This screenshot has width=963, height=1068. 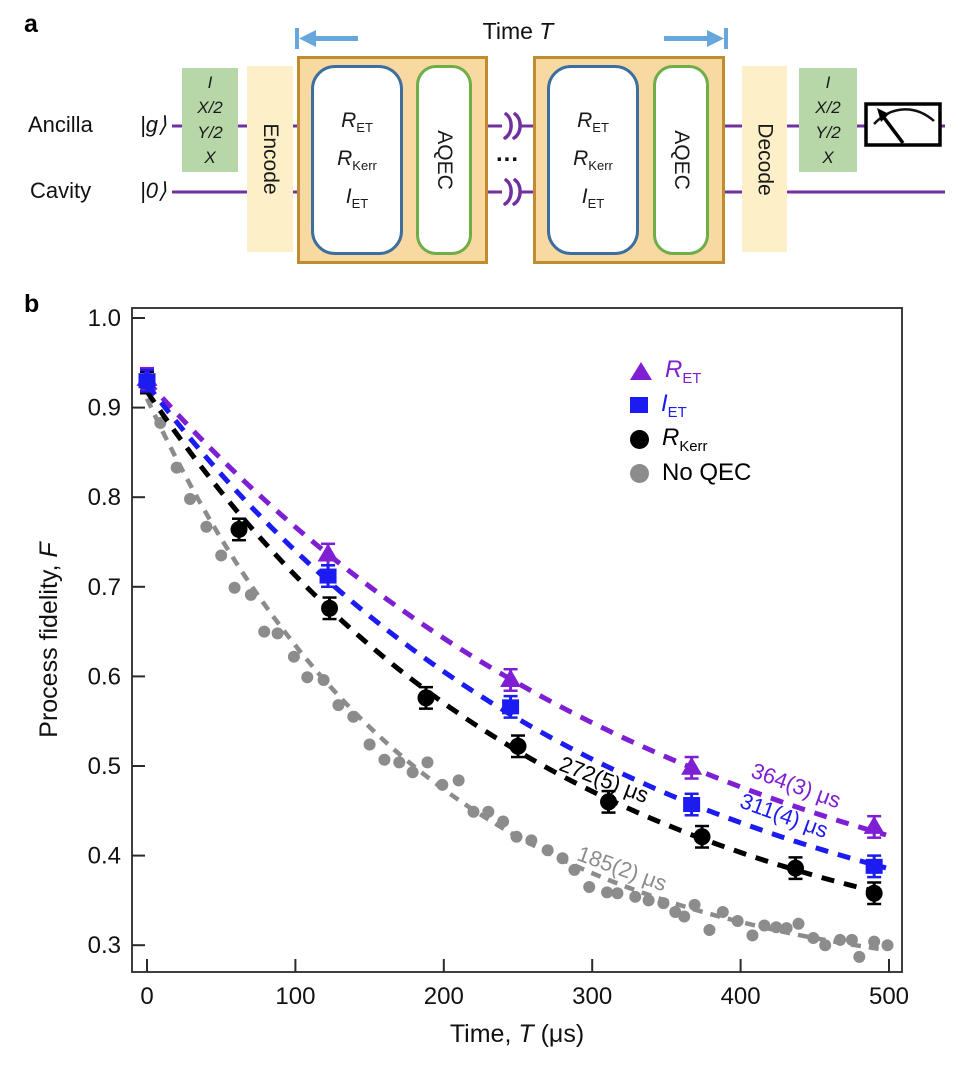 I want to click on legend-item-R_ET: RET, so click(x=690, y=371).